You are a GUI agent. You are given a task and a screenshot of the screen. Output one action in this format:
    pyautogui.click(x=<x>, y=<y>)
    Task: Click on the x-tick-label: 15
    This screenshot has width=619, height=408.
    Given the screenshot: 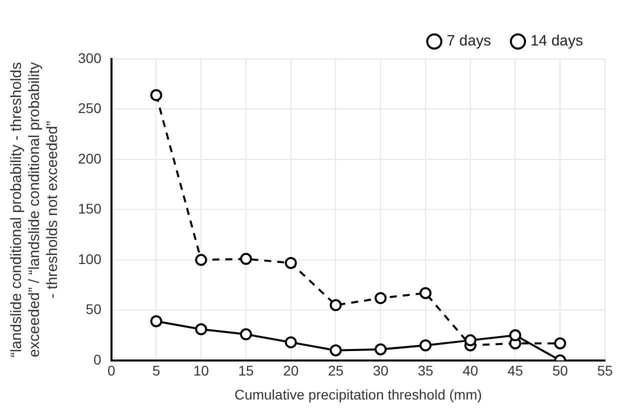 What is the action you would take?
    pyautogui.click(x=246, y=370)
    